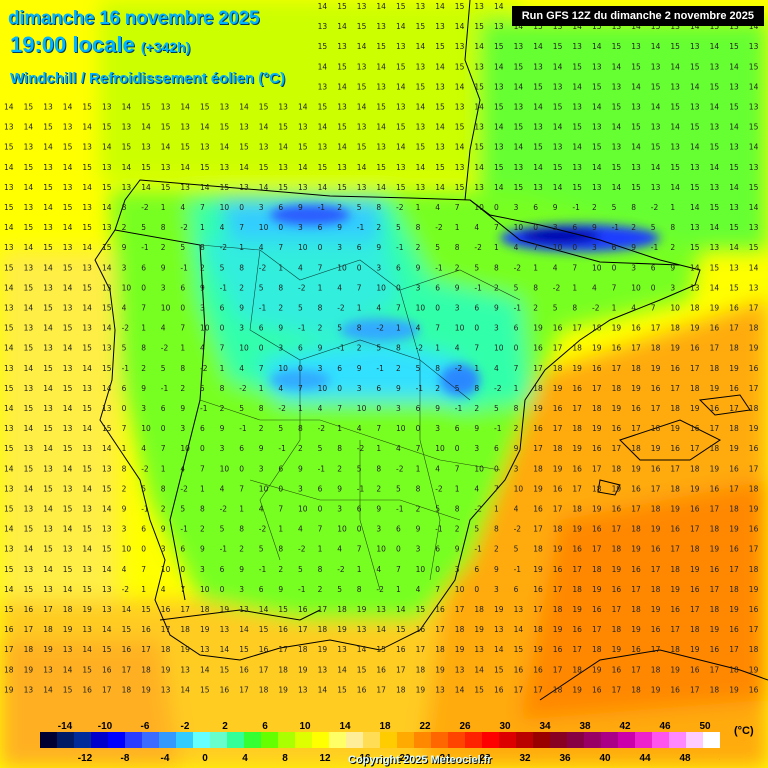 This screenshot has width=768, height=768. What do you see at coordinates (182, 569) in the screenshot?
I see `grid-value: 0` at bounding box center [182, 569].